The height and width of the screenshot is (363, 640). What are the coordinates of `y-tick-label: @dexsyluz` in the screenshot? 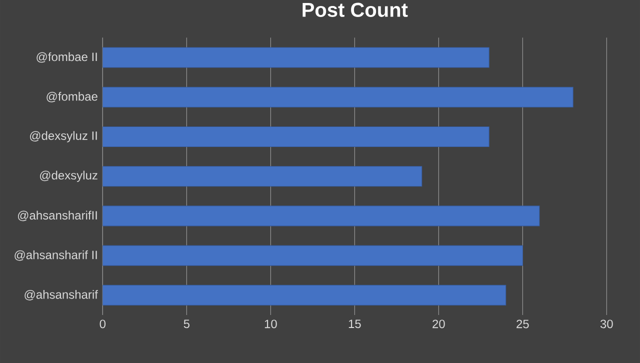 It's located at (69, 176).